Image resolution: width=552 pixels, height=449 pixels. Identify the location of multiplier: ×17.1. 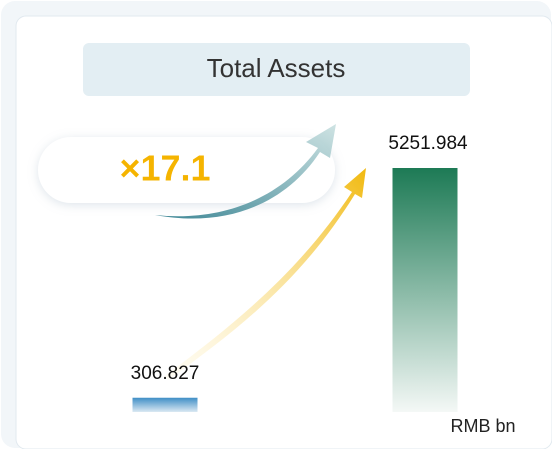
(164, 168).